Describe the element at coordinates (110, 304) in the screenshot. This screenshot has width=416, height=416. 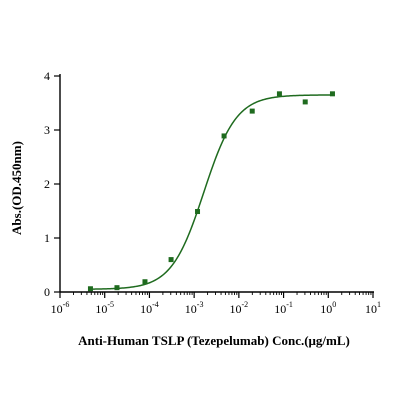
I see `x-tick-exponent: -5` at that location.